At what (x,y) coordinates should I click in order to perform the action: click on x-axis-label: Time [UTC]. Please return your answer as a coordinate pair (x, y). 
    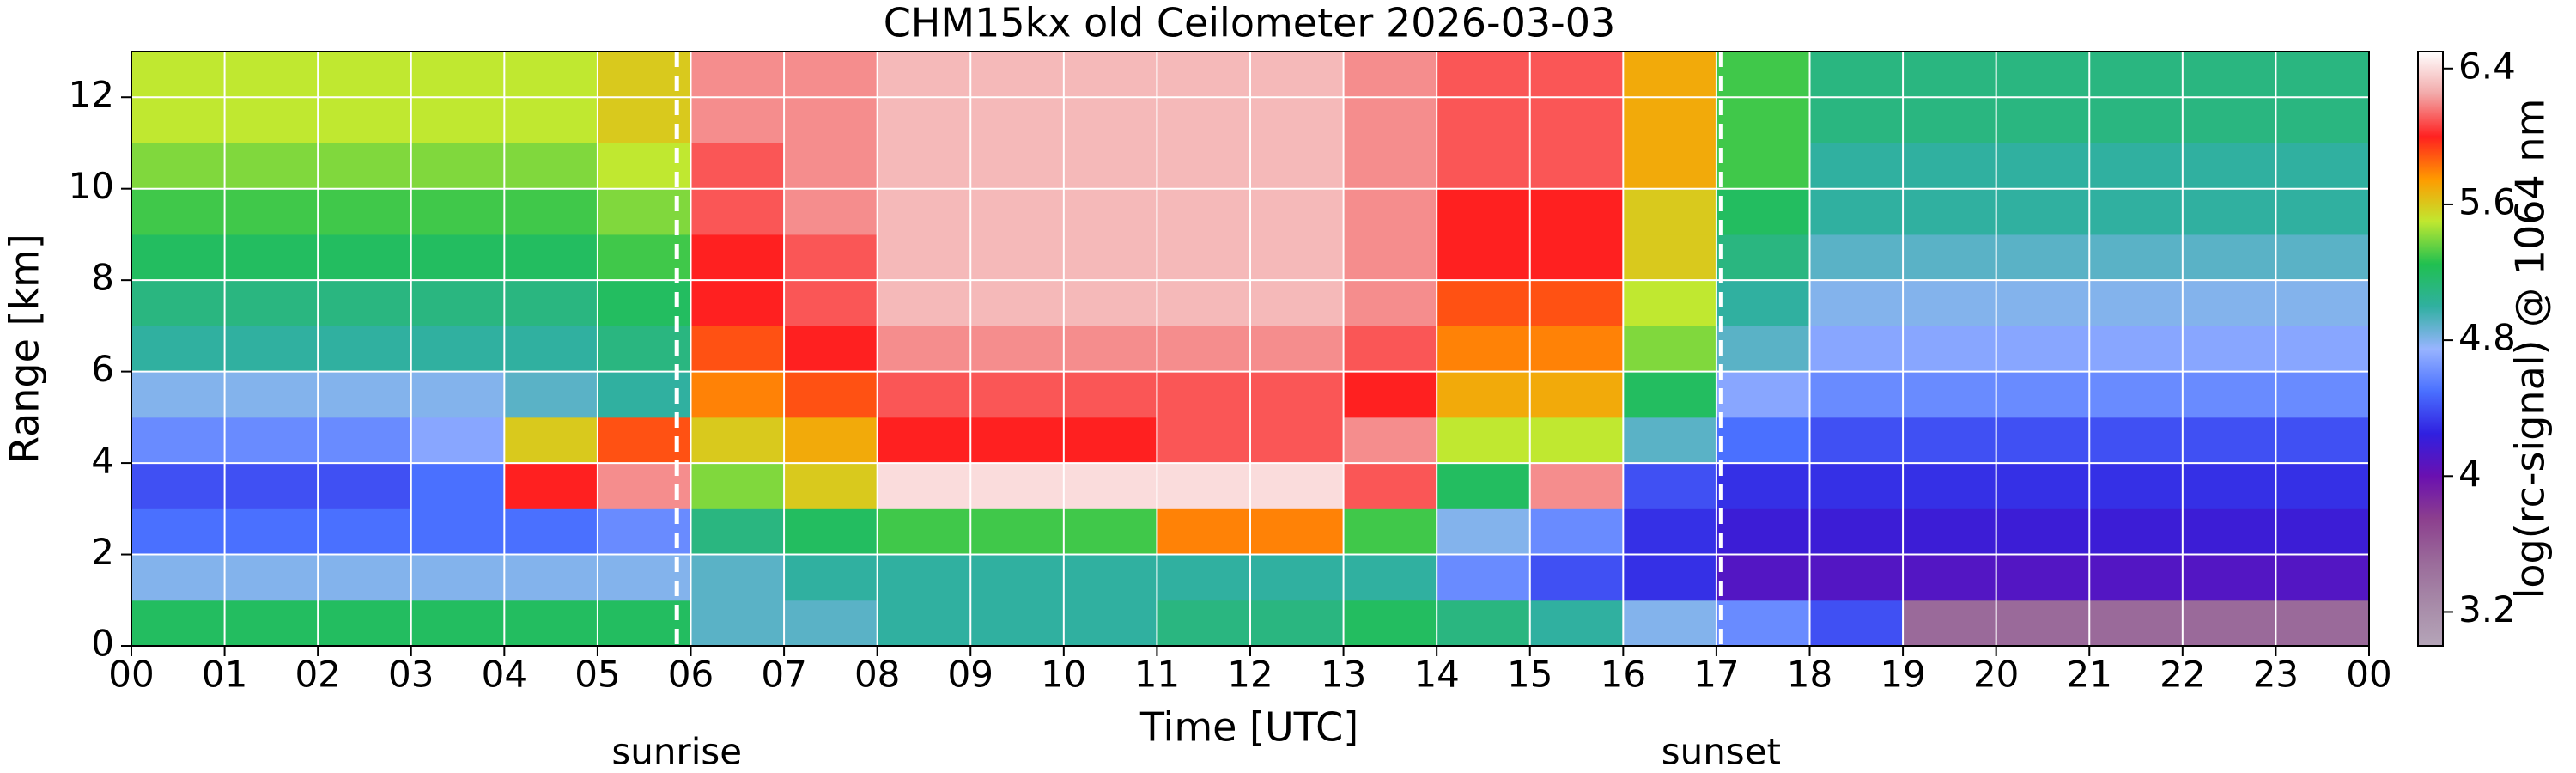
    Looking at the image, I should click on (1248, 727).